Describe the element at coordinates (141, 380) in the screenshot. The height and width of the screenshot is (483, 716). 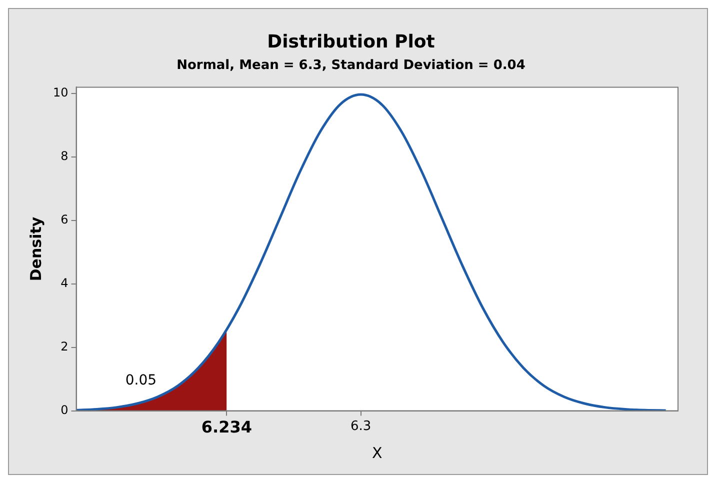
I see `annotation: 0.05` at that location.